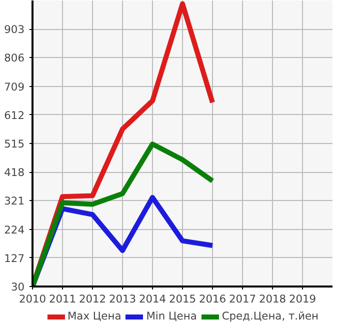 Image resolution: width=345 pixels, height=335 pixels. Describe the element at coordinates (302, 299) in the screenshot. I see `x-tick-label: 2019` at that location.